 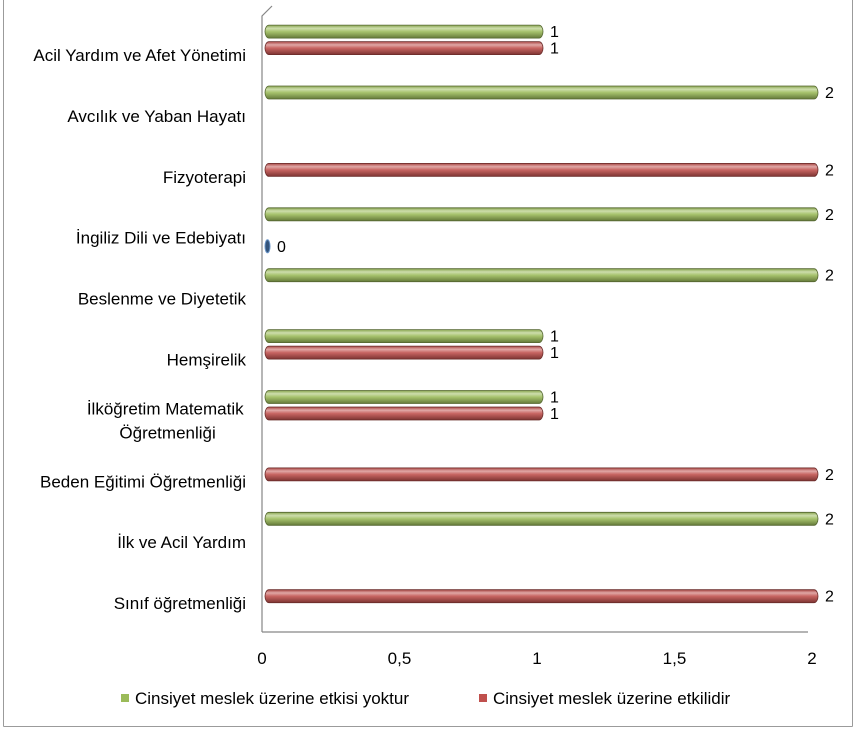 I want to click on x-tick-label: 1, so click(x=536, y=658).